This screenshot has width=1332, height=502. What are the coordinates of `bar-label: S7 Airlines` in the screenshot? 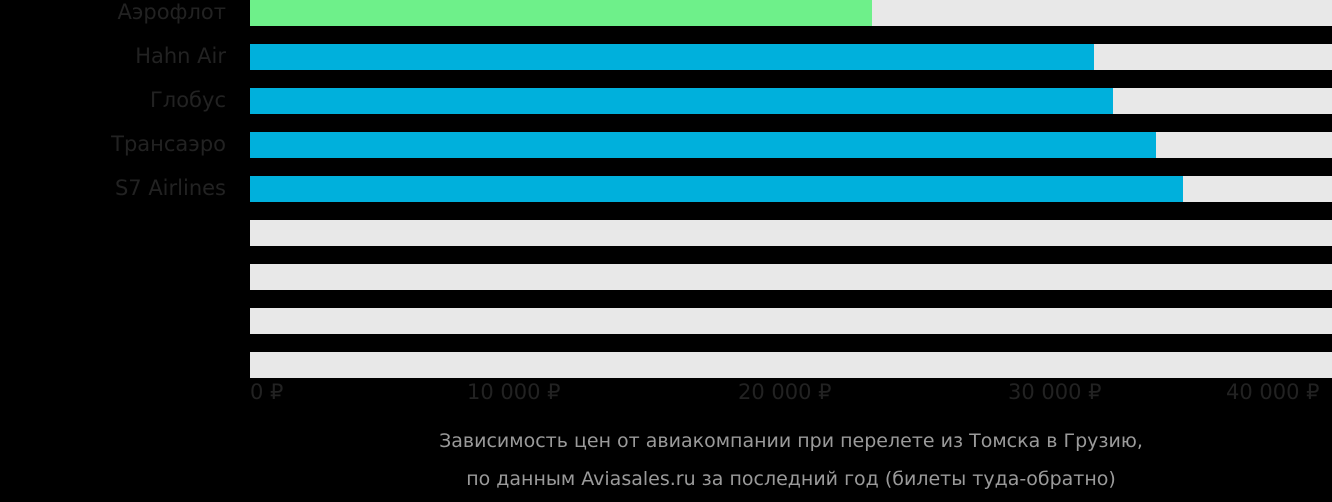 It's located at (170, 188).